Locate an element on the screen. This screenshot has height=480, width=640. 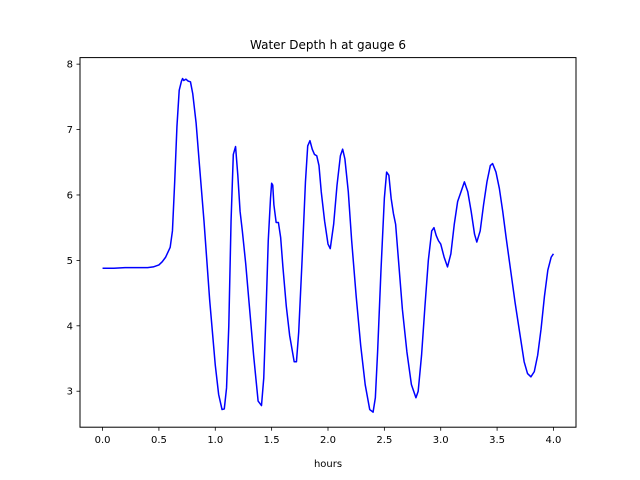
y-tick-label: 5 is located at coordinates (70, 261).